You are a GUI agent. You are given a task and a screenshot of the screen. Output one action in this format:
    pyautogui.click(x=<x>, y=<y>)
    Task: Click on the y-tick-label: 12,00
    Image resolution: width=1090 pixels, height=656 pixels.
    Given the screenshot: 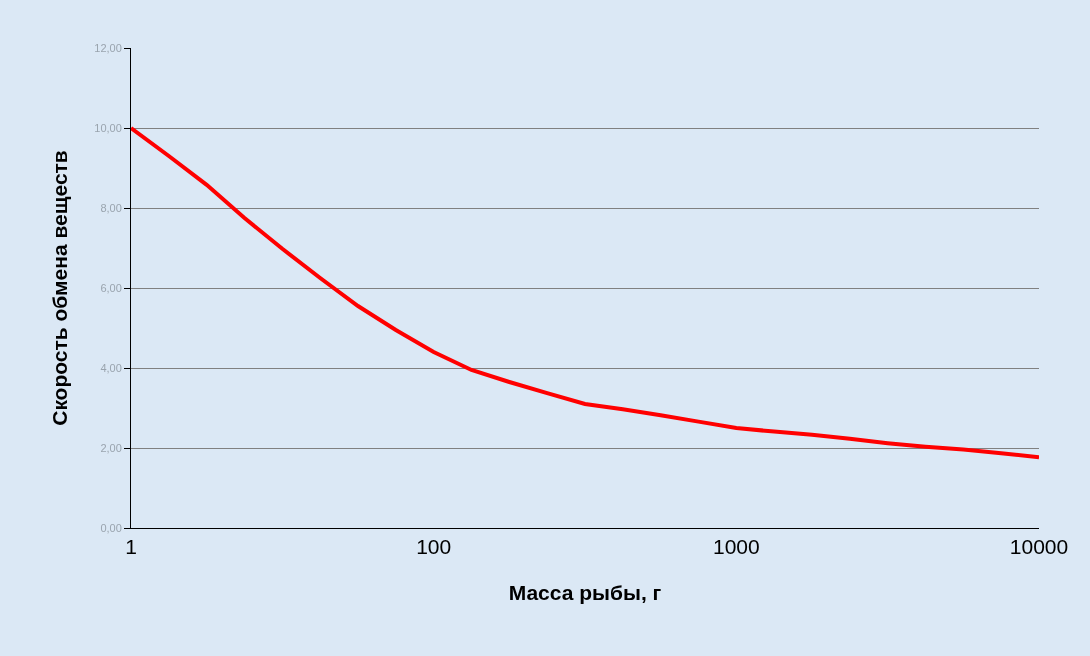 What is the action you would take?
    pyautogui.click(x=108, y=47)
    